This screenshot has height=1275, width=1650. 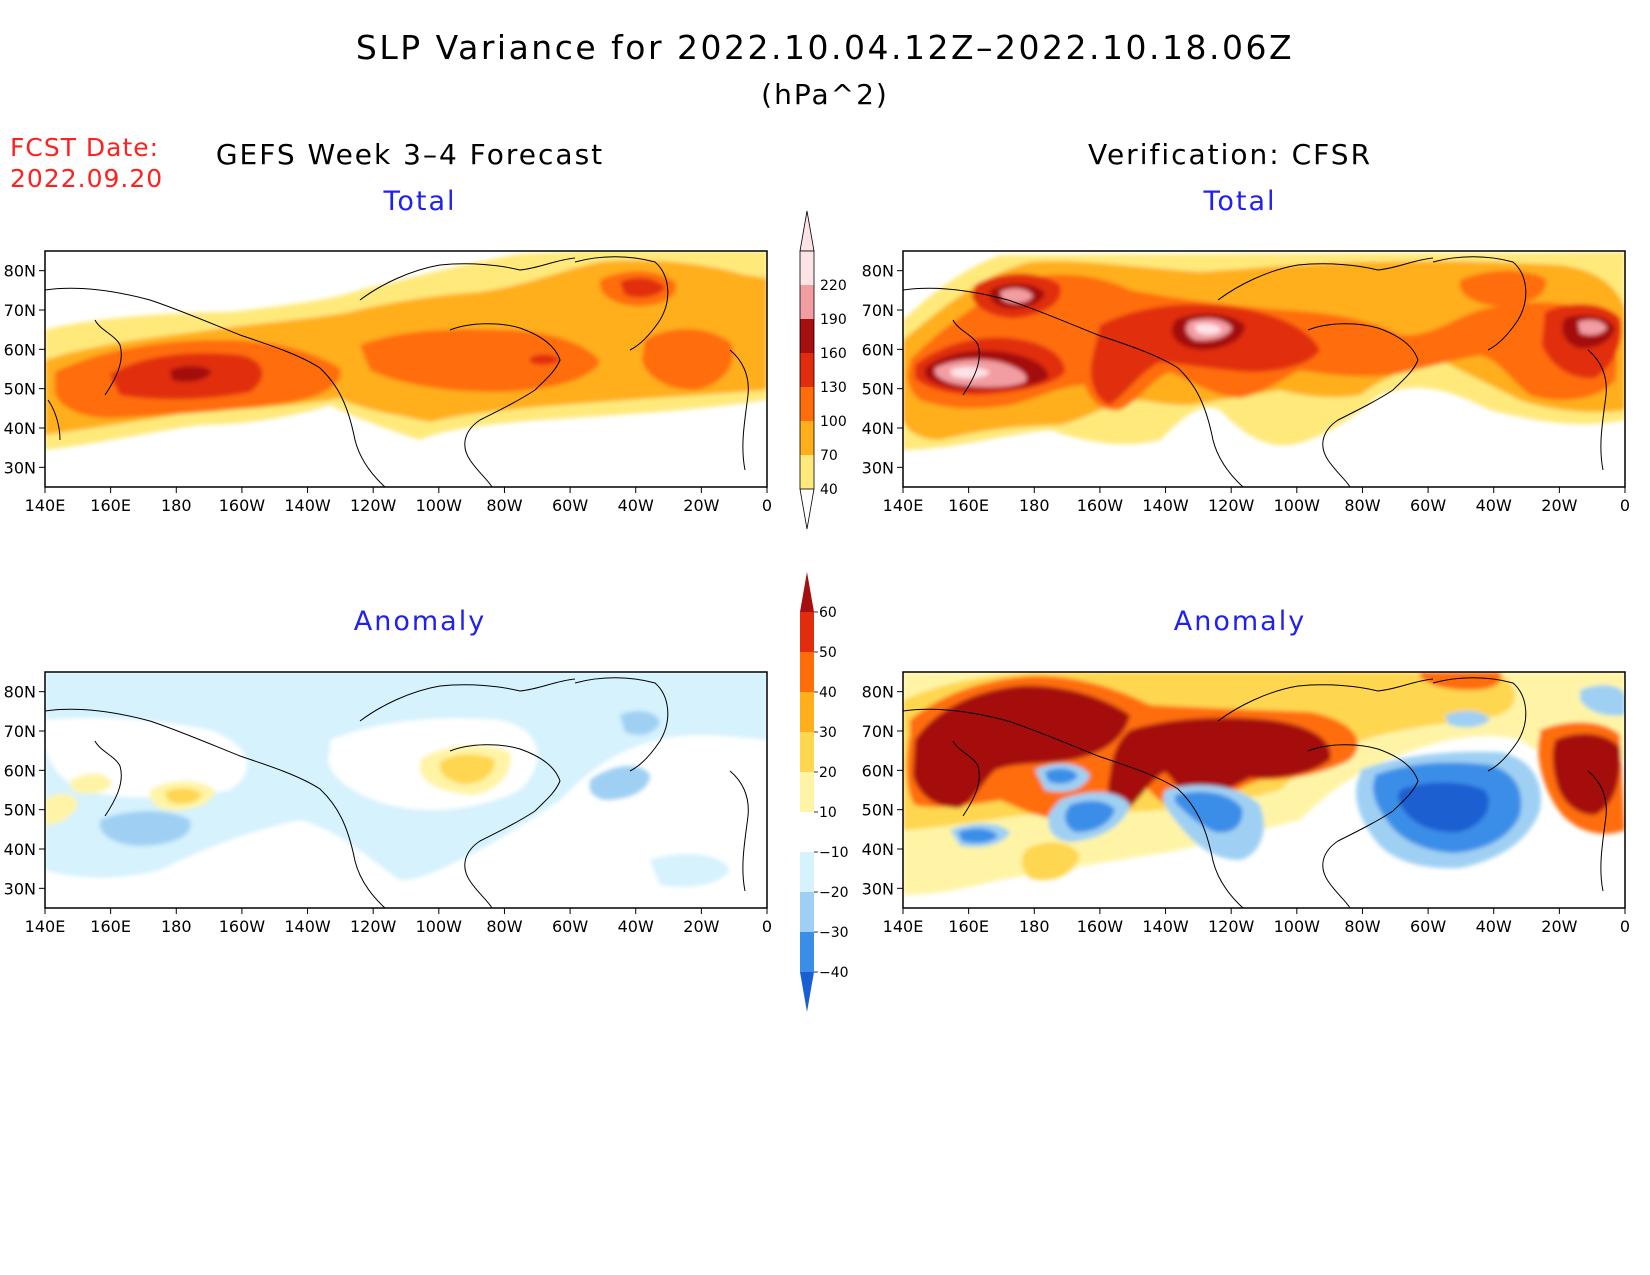 What do you see at coordinates (406, 350) in the screenshot?
I see `gefs-total-field` at bounding box center [406, 350].